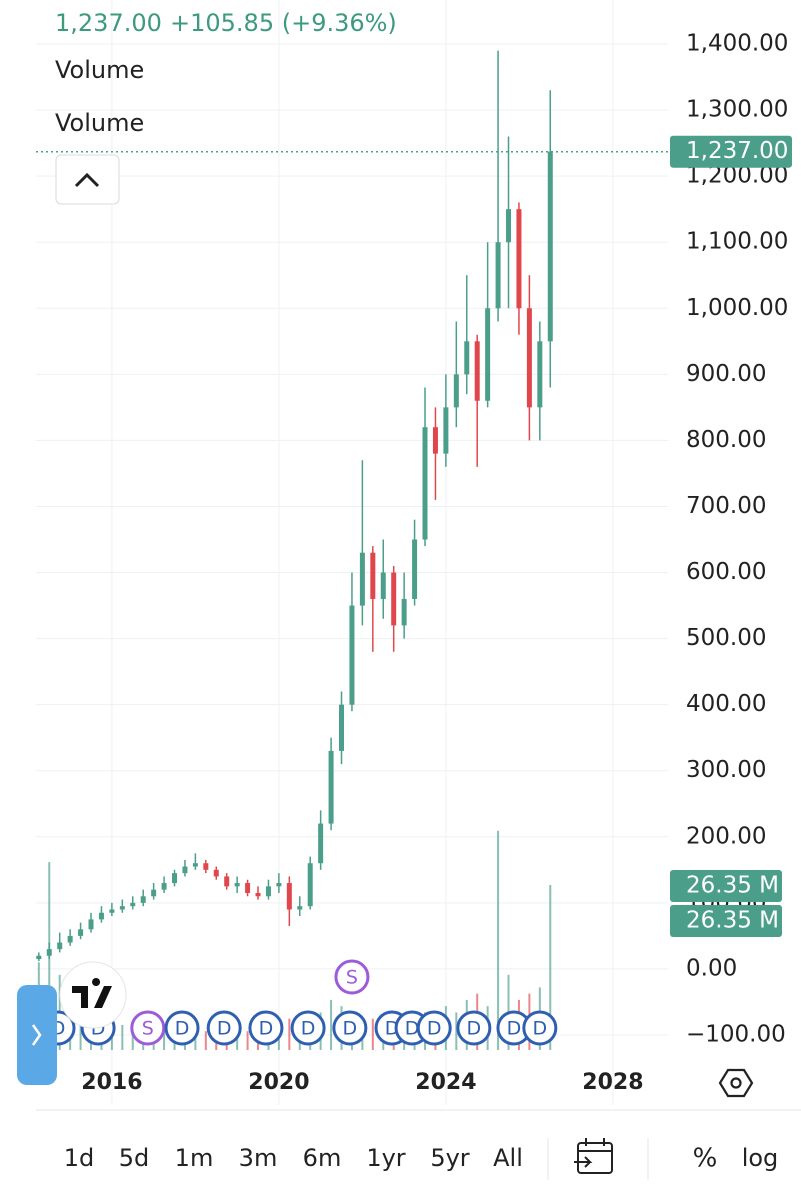 This screenshot has height=1200, width=801. Describe the element at coordinates (593, 1156) in the screenshot. I see `date-range-button` at that location.